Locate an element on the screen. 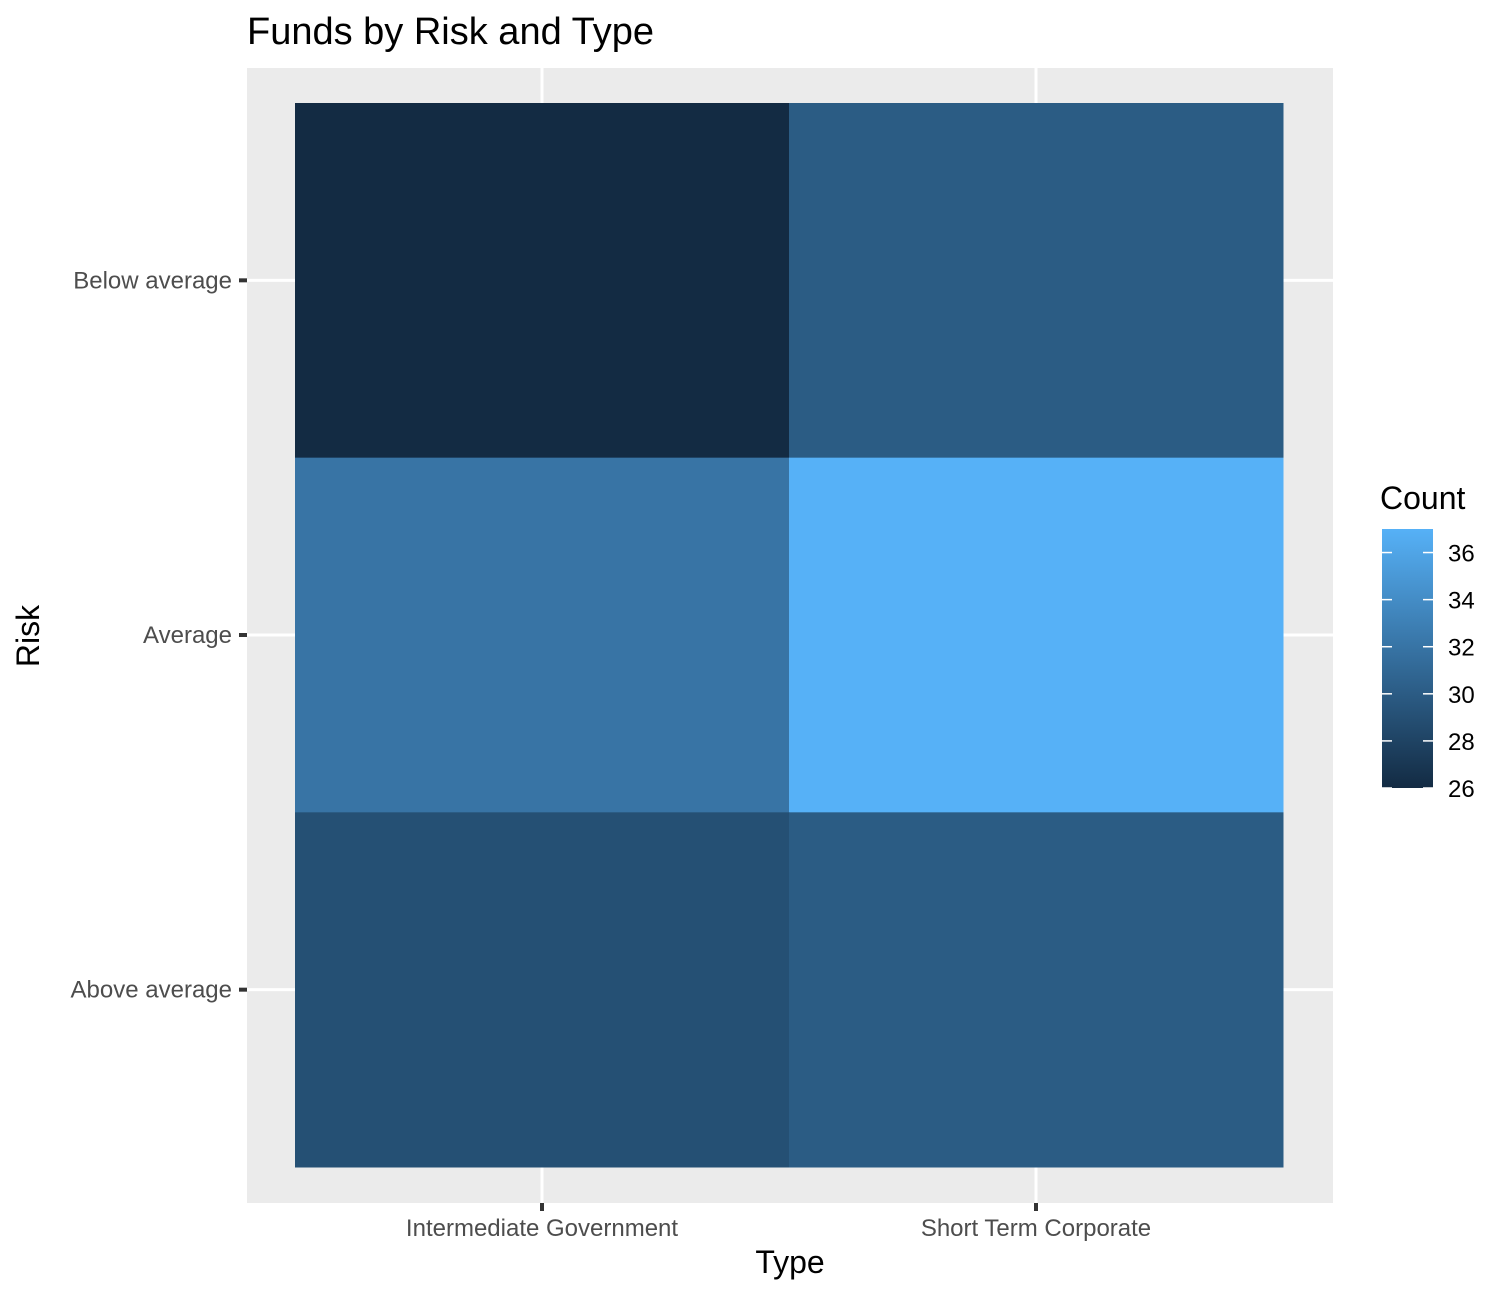 This screenshot has width=1512, height=1296. color-legend: Count 26 28 30 32 34 36 is located at coordinates (1427, 641).